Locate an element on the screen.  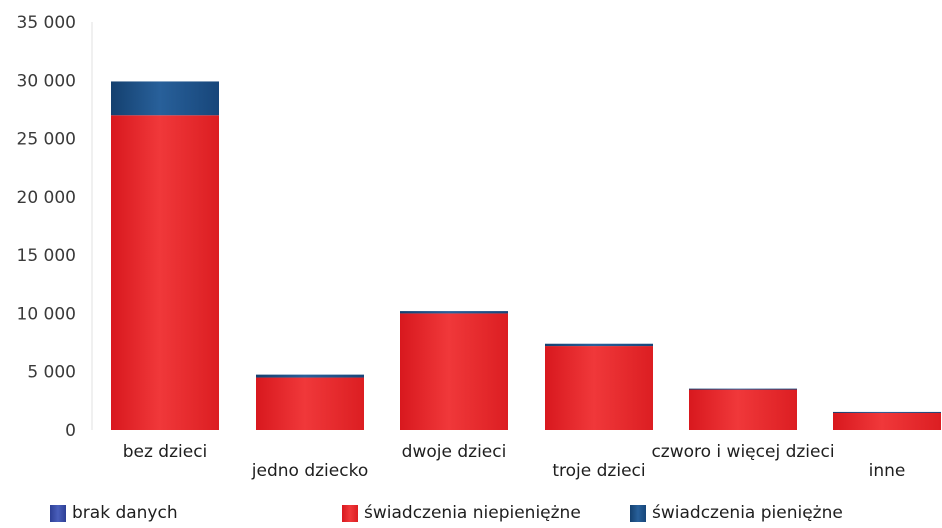
legend-label: świadczenia niepieniężne is located at coordinates (472, 513).